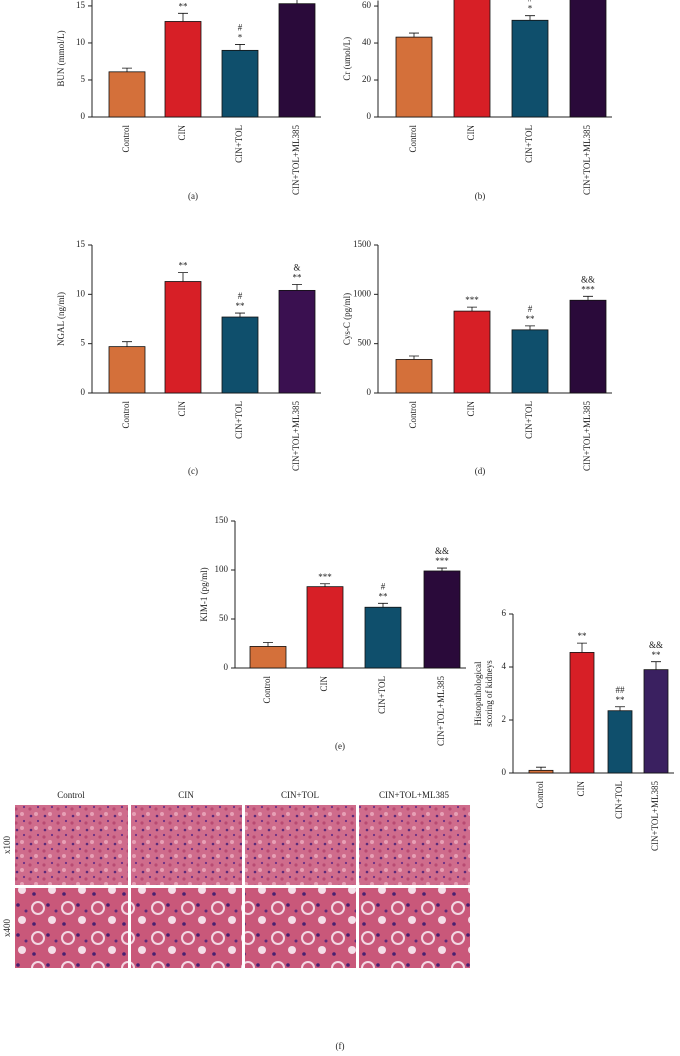 Image resolution: width=680 pixels, height=1056 pixels. I want to click on panel-caption: (a), so click(193, 196).